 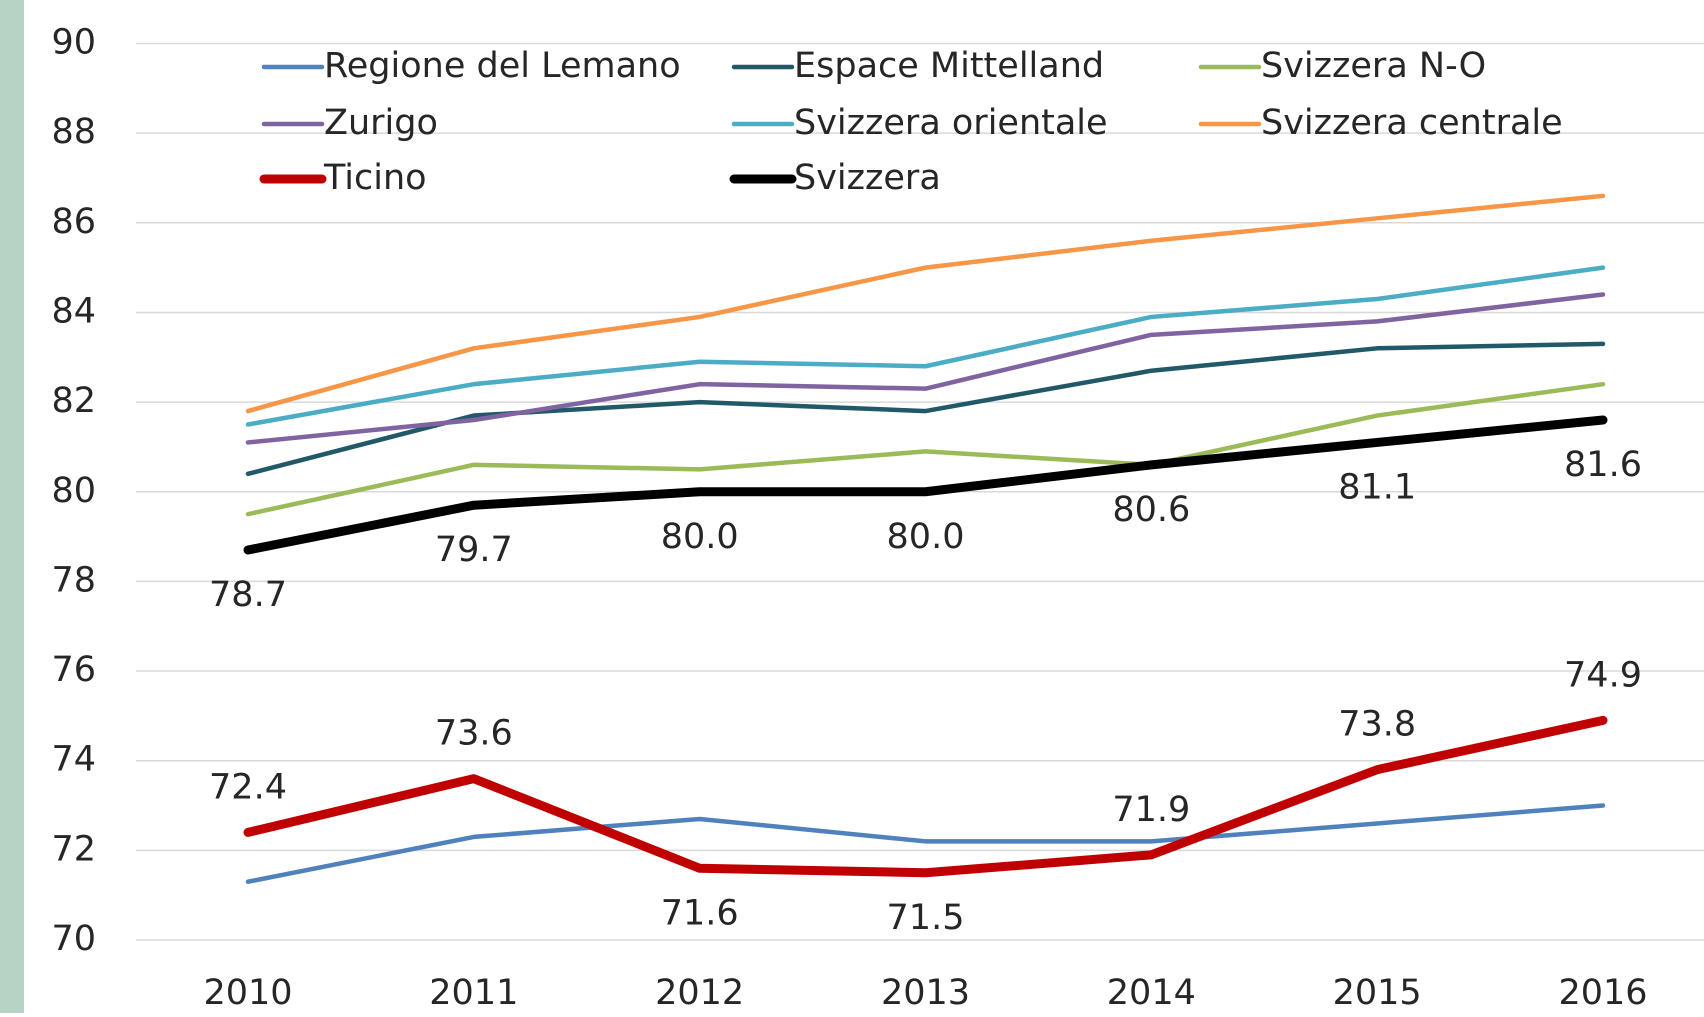 What do you see at coordinates (1377, 725) in the screenshot?
I see `data-label: 73.8` at bounding box center [1377, 725].